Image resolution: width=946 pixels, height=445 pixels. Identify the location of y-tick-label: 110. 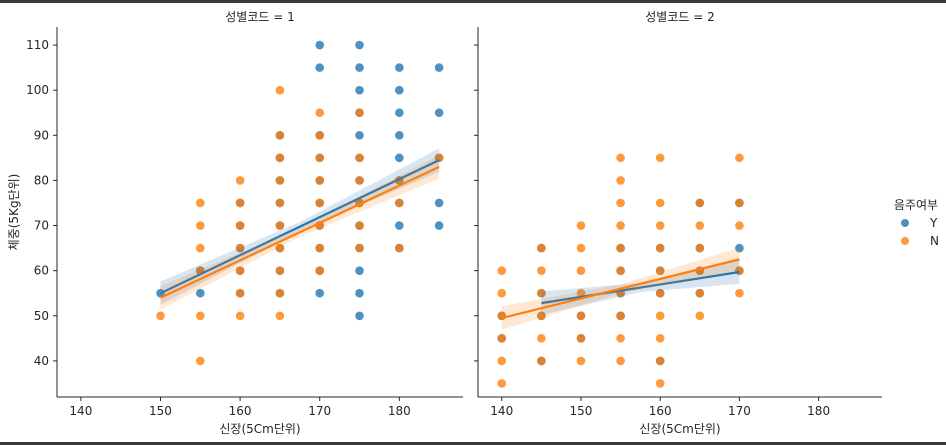
(37, 45).